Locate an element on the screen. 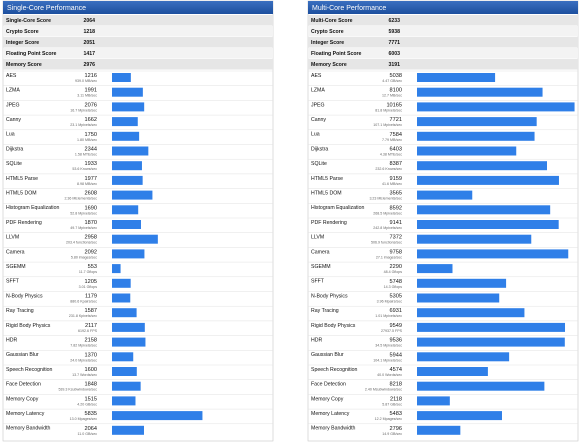  test-score: 1587 is located at coordinates (91, 311).